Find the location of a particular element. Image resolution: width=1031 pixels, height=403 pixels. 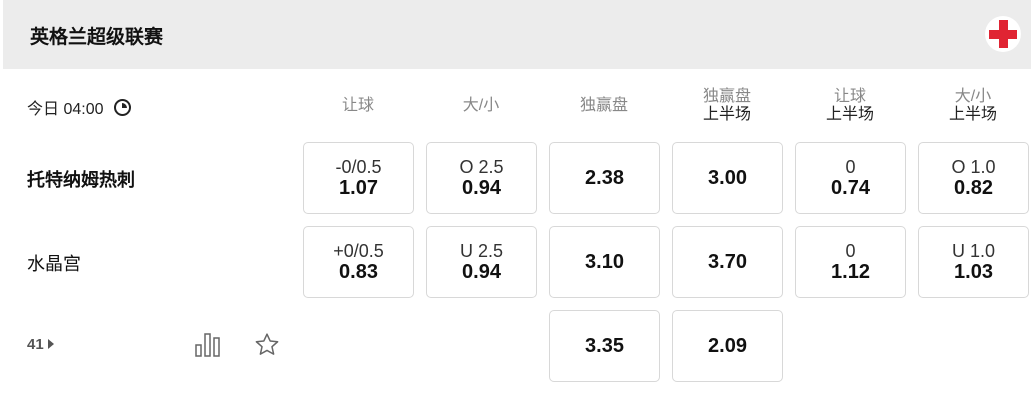

odds-value: 3.35 is located at coordinates (604, 345).